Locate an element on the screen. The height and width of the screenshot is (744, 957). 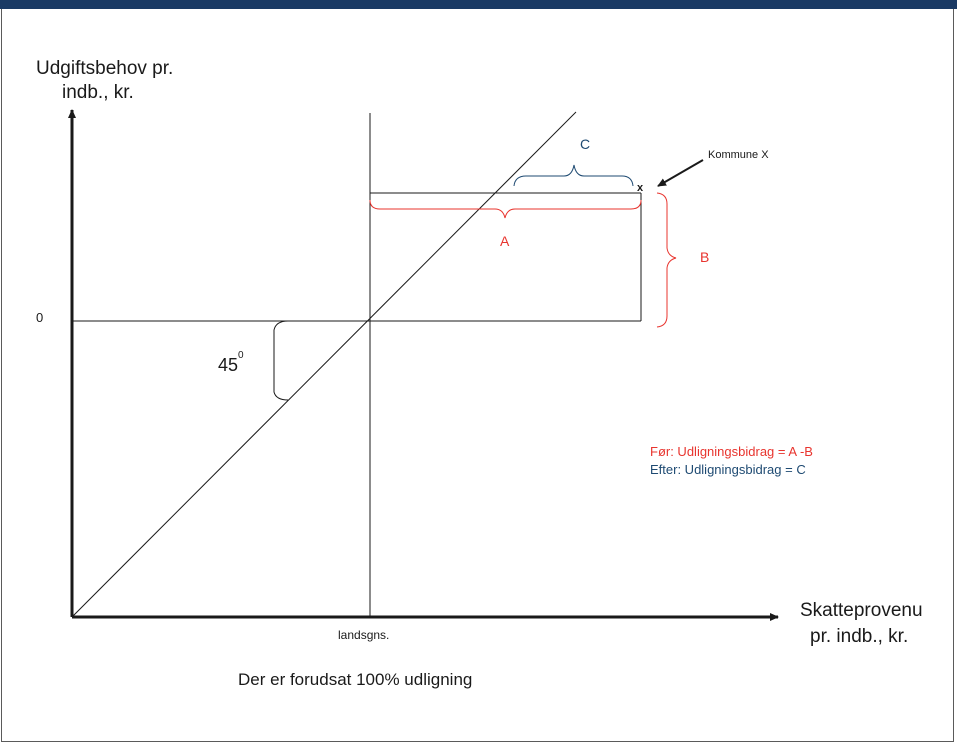
x-axis-label-line2: pr. indb., kr. is located at coordinates (859, 636).